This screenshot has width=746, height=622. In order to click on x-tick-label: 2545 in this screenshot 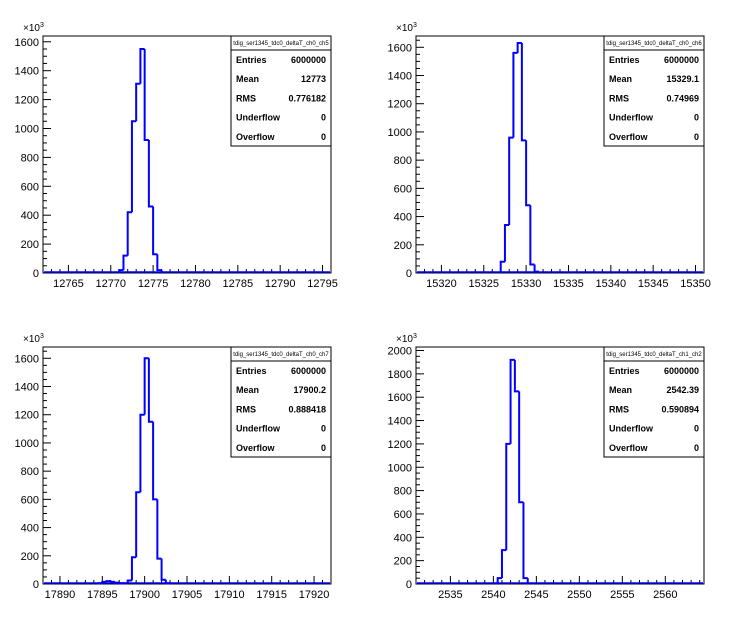, I will do `click(536, 595)`.